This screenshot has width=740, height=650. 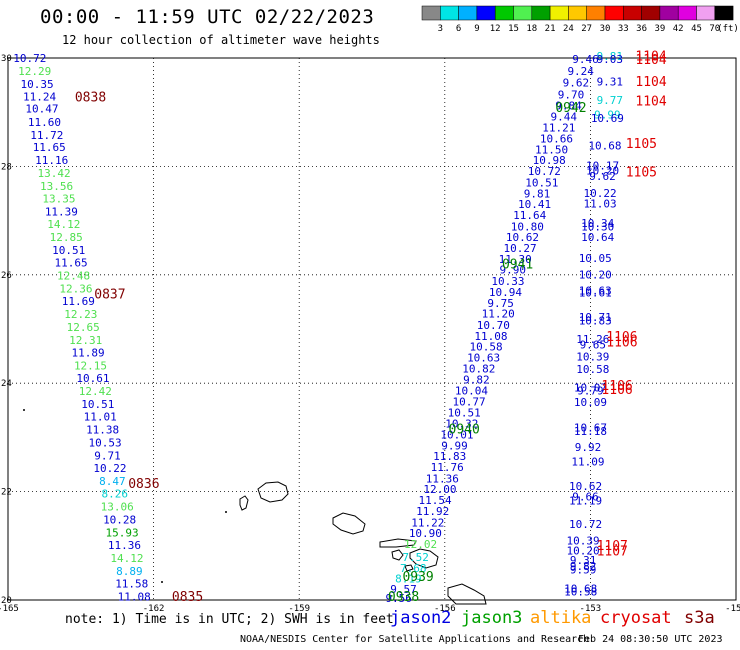 What do you see at coordinates (495, 29) in the screenshot?
I see `colorbar-tick: 12` at bounding box center [495, 29].